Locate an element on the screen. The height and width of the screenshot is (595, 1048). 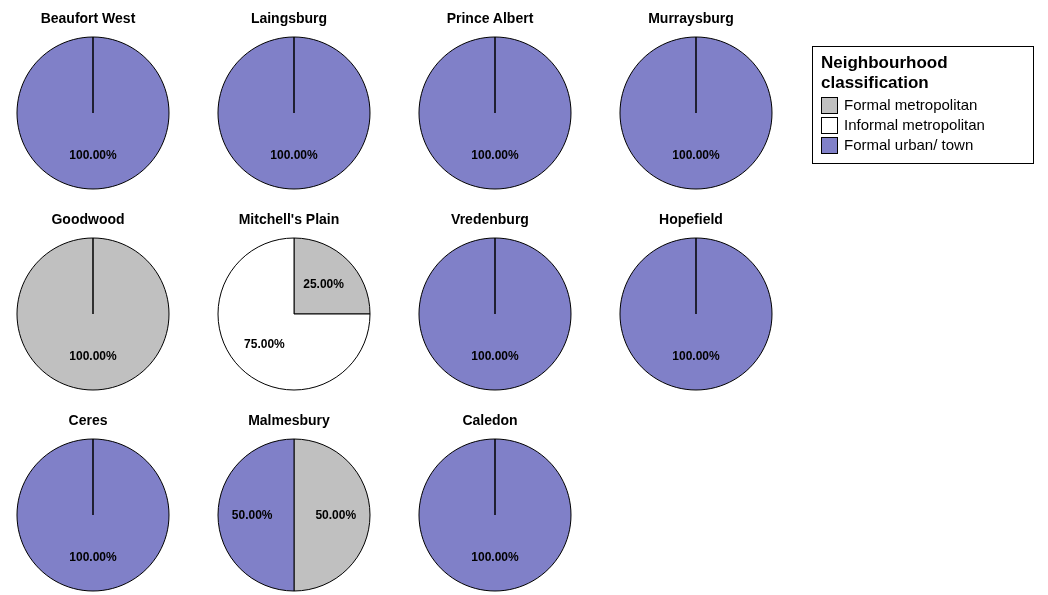
data-label: 25.00% is located at coordinates (324, 284).